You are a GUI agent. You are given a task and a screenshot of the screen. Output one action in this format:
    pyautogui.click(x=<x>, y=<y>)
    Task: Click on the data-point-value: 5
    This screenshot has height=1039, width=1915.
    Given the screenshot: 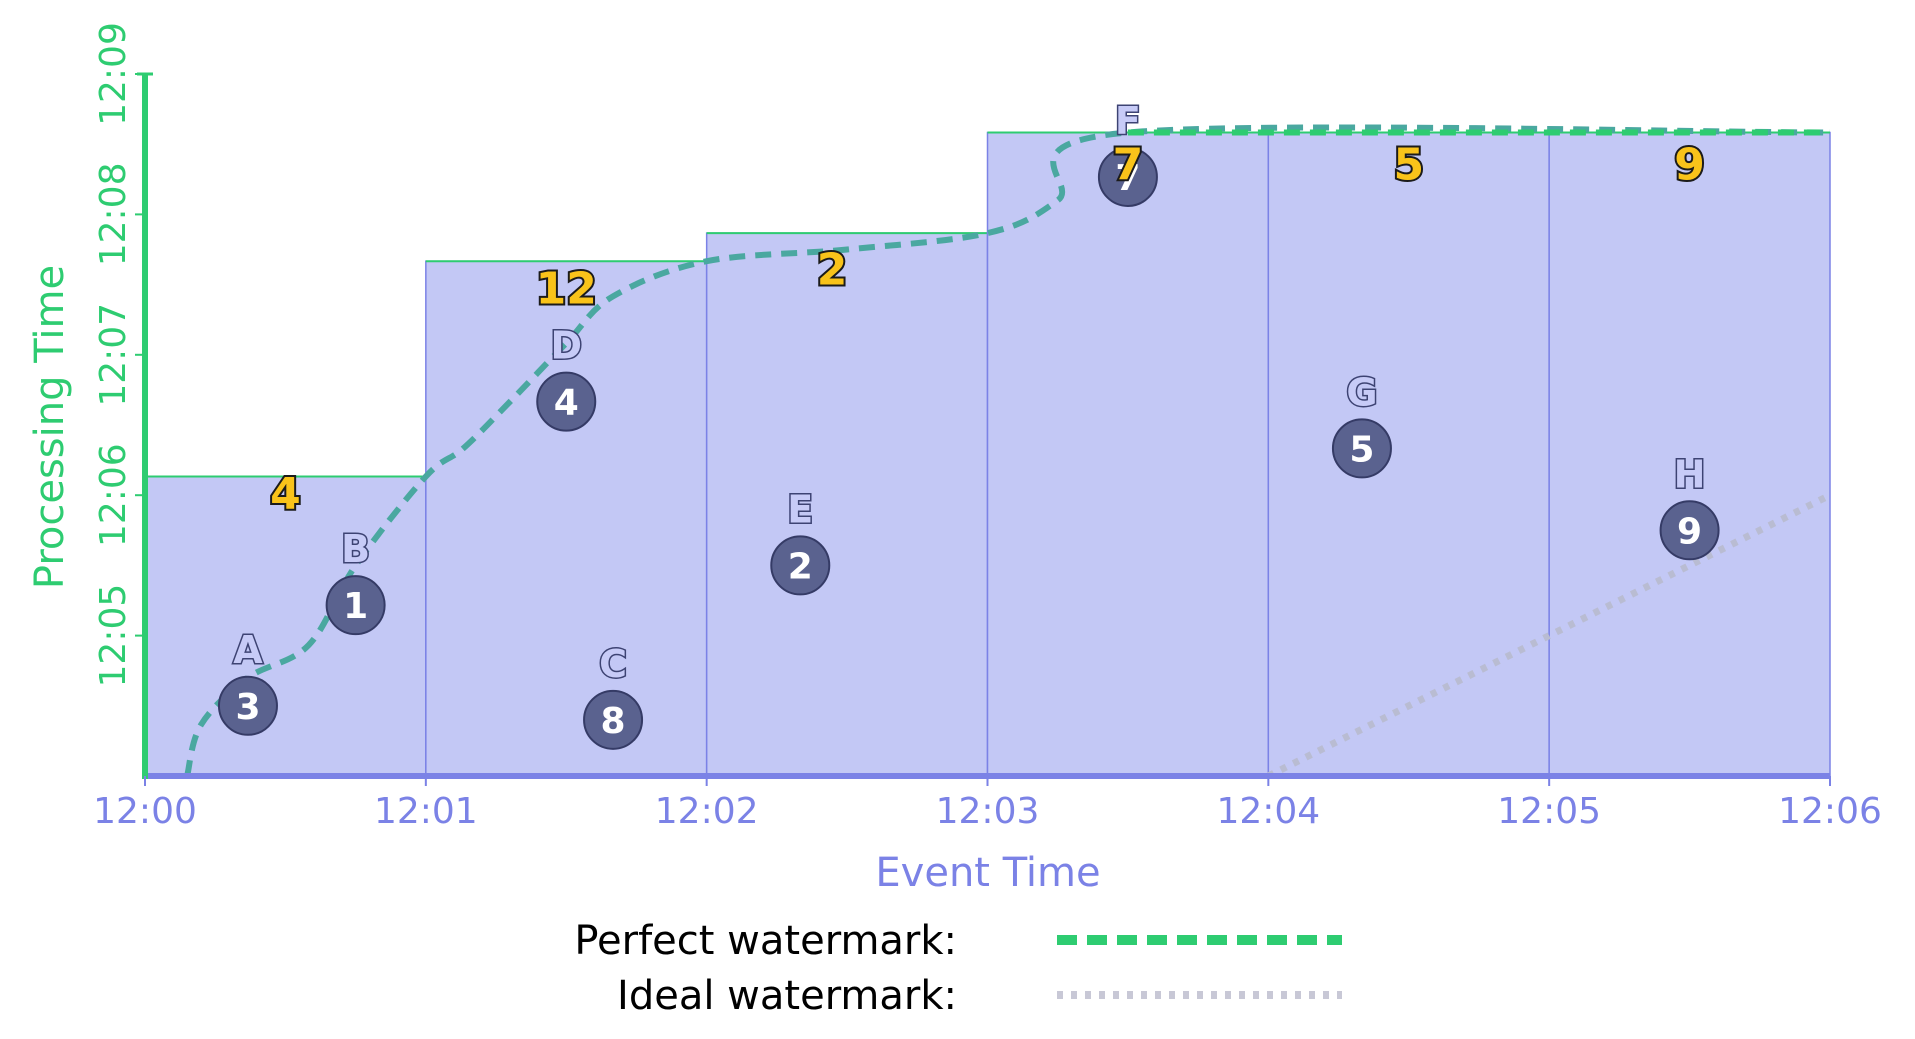 What is the action you would take?
    pyautogui.click(x=1361, y=449)
    